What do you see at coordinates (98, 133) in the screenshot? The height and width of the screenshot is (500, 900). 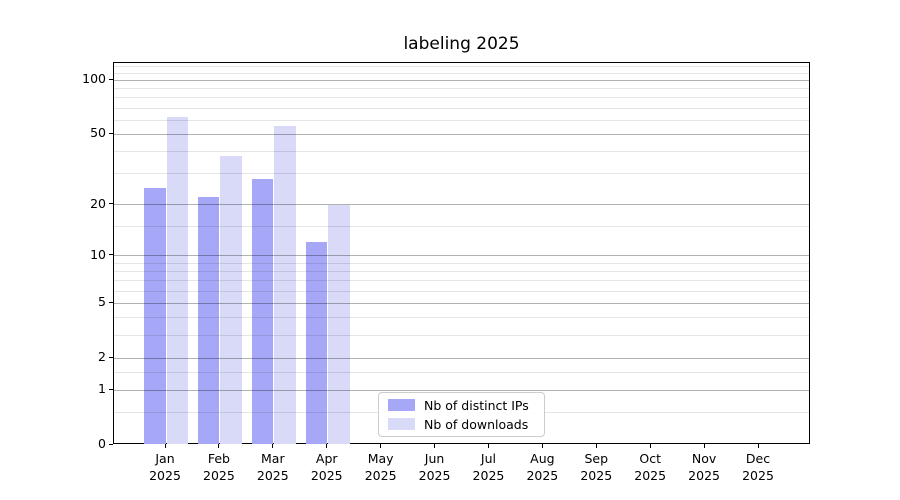 I see `y-tick-label: 50` at bounding box center [98, 133].